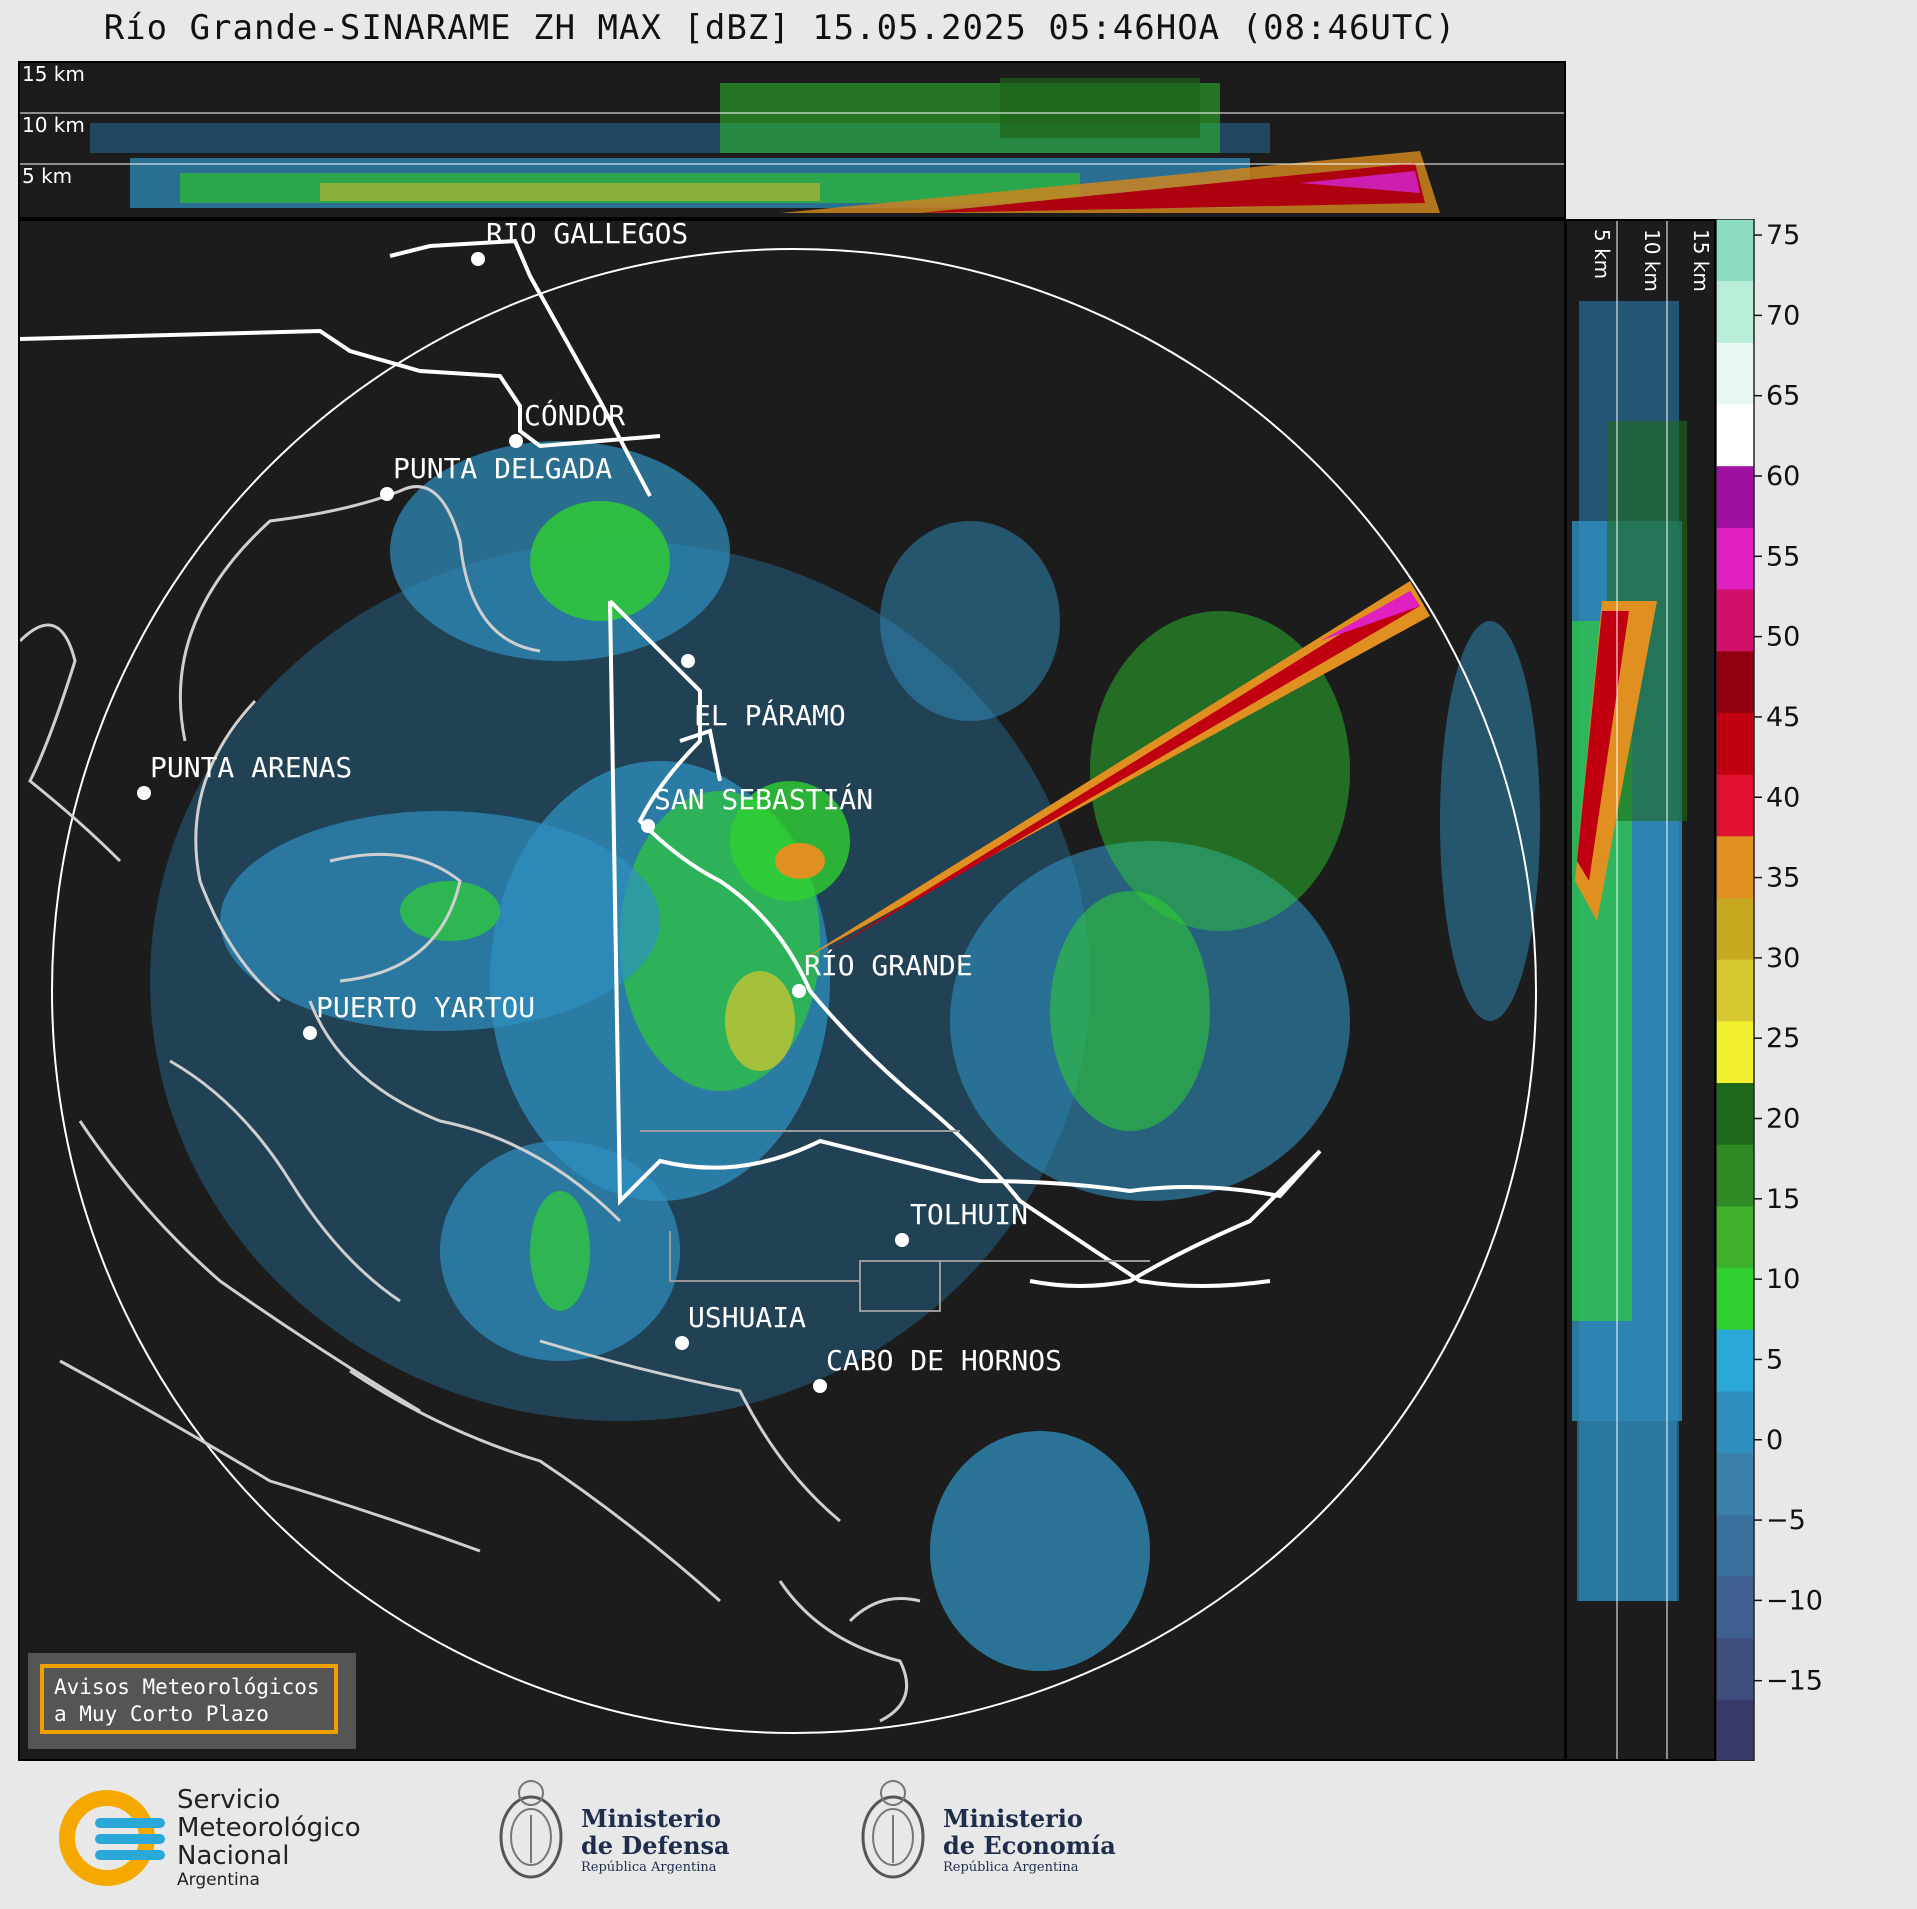 The width and height of the screenshot is (1917, 1909). What do you see at coordinates (47, 176) in the screenshot?
I see `height-label-5km: 5 km` at bounding box center [47, 176].